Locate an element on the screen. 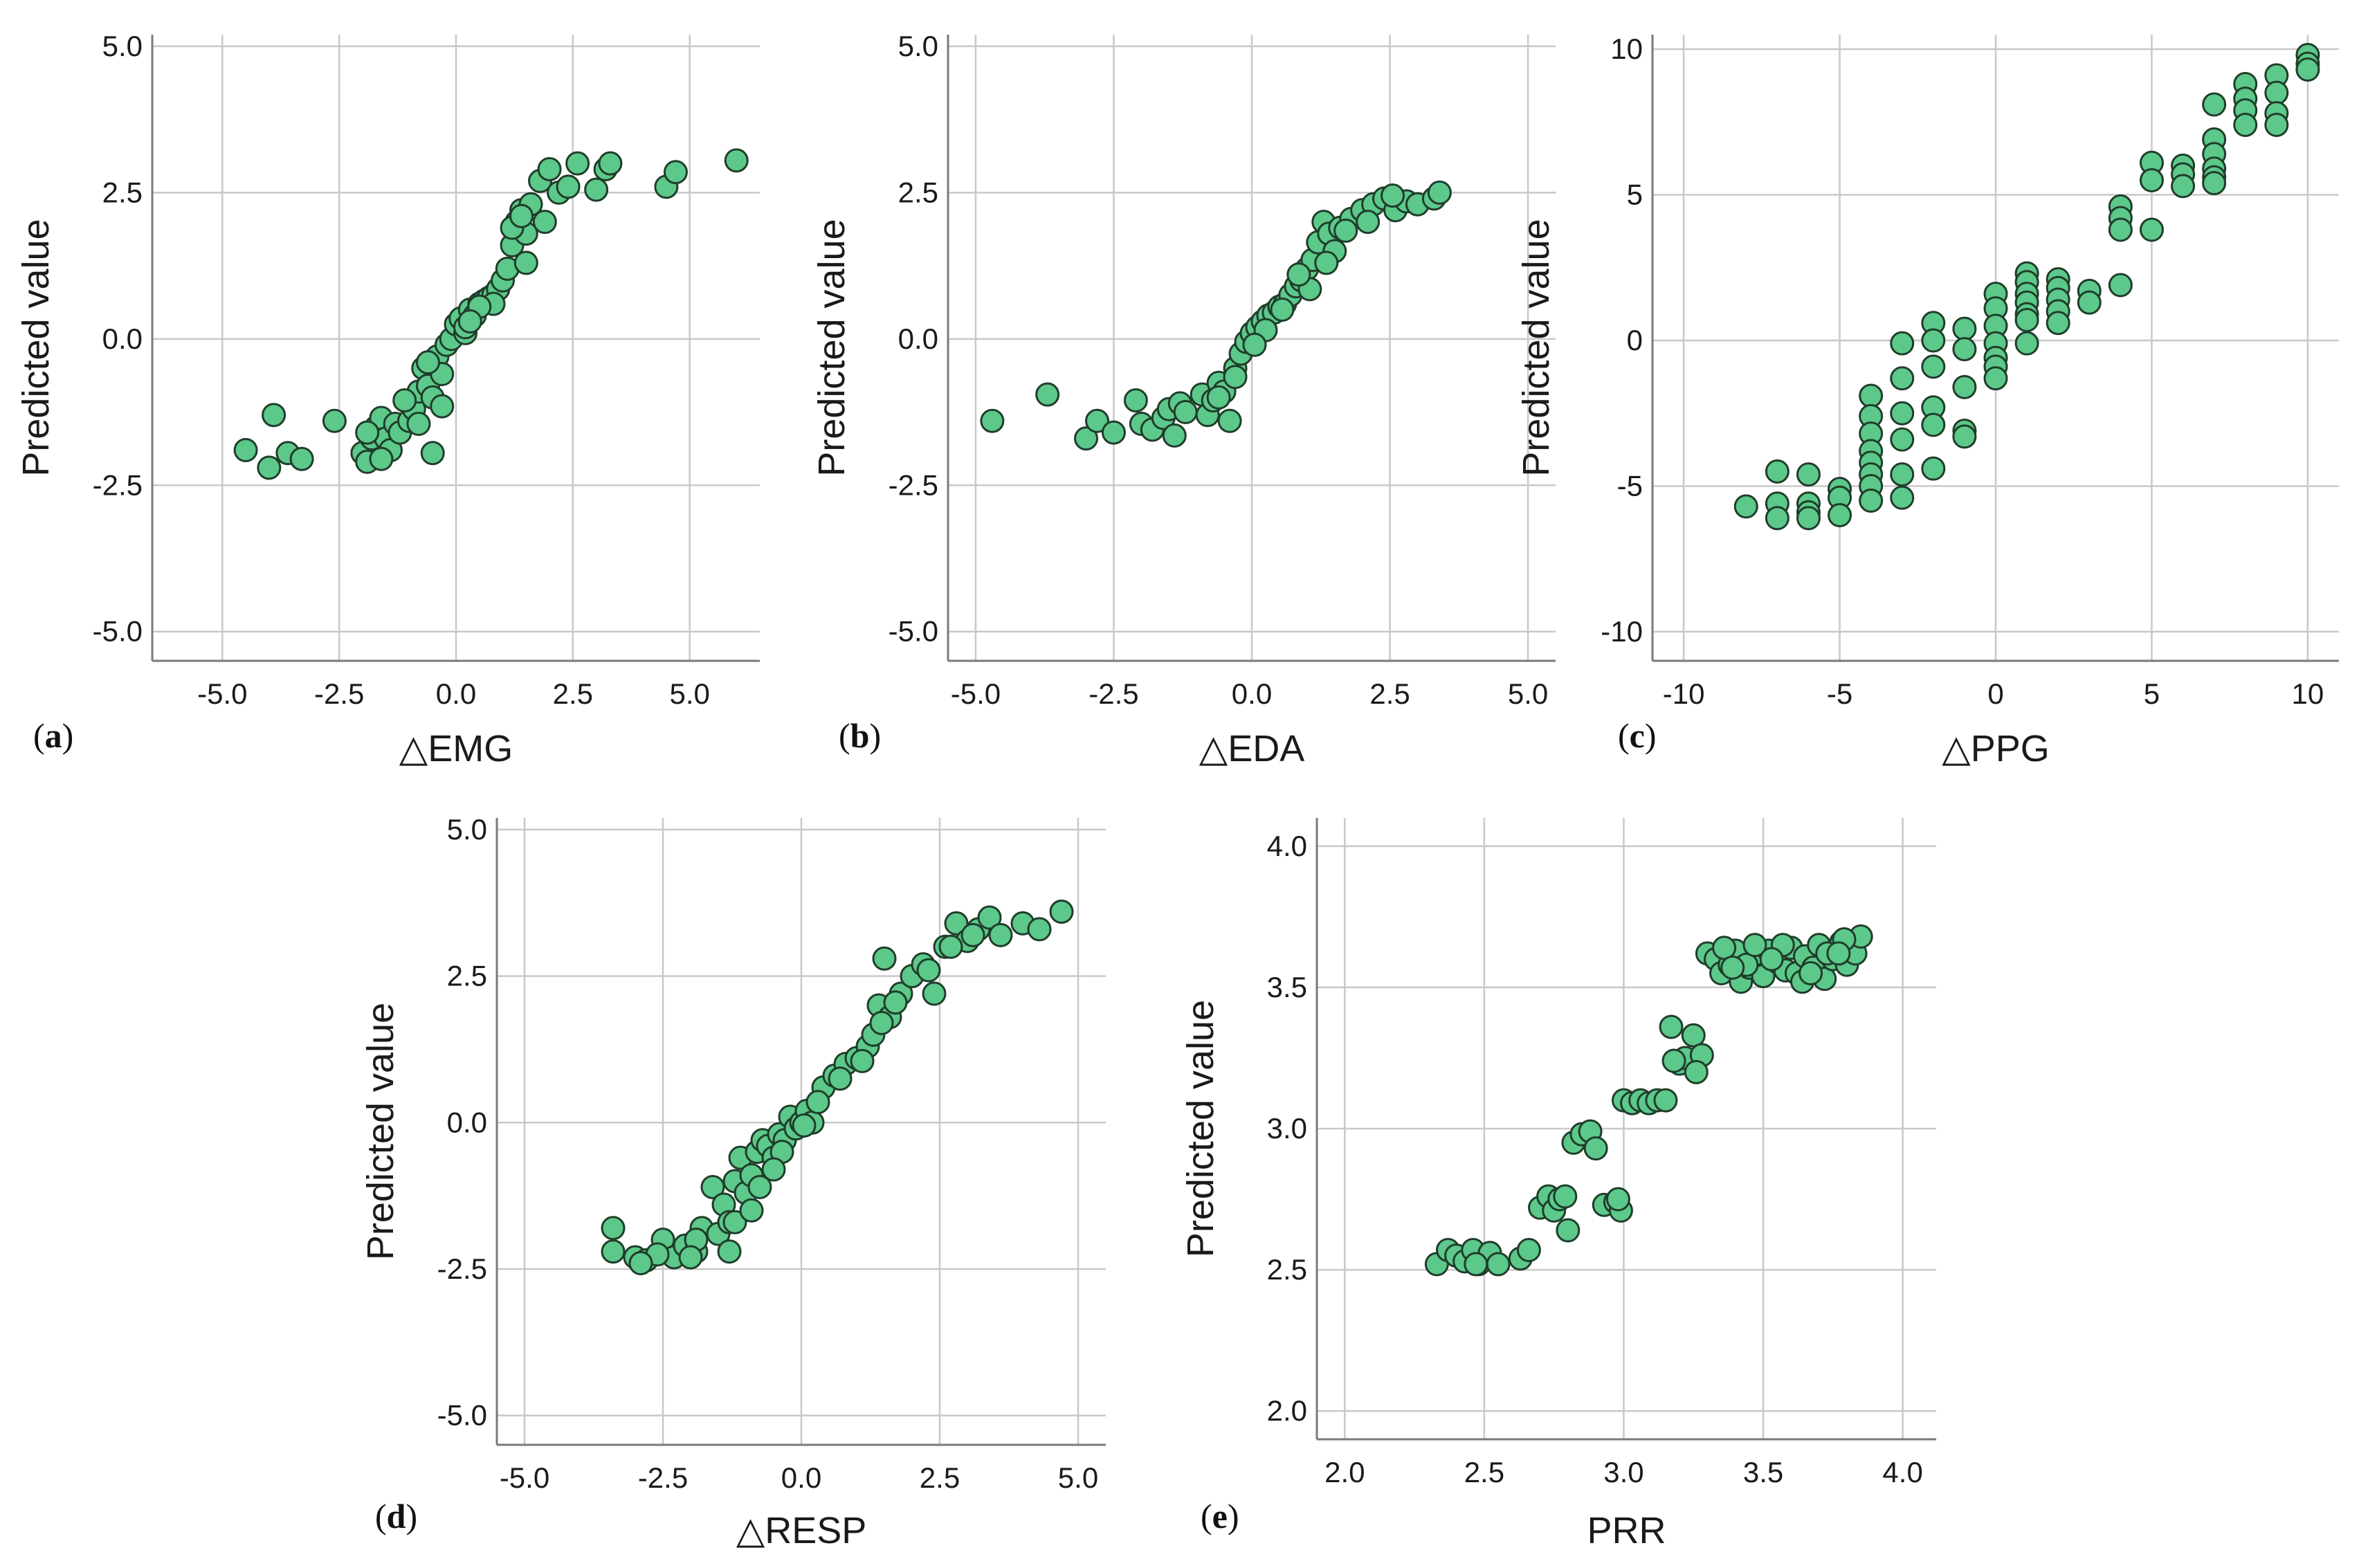 This screenshot has width=2368, height=1568. y-tick-label: 5.0 is located at coordinates (918, 46).